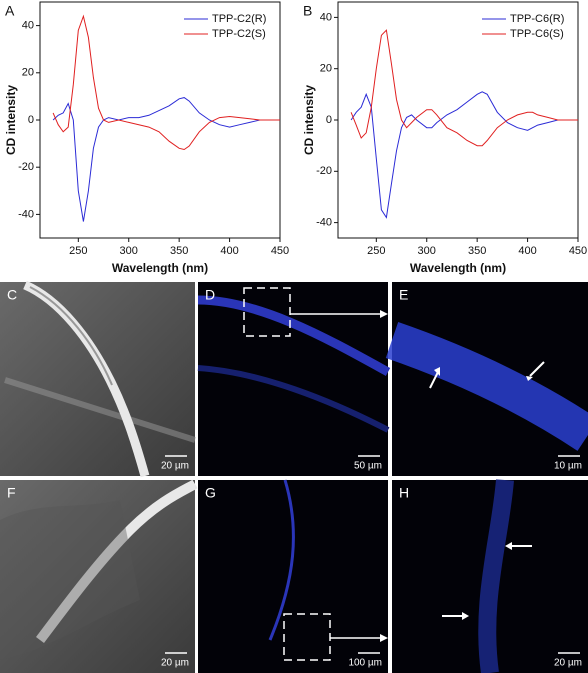 This screenshot has width=588, height=673. I want to click on legend-label: TPP-C6(S), so click(537, 34).